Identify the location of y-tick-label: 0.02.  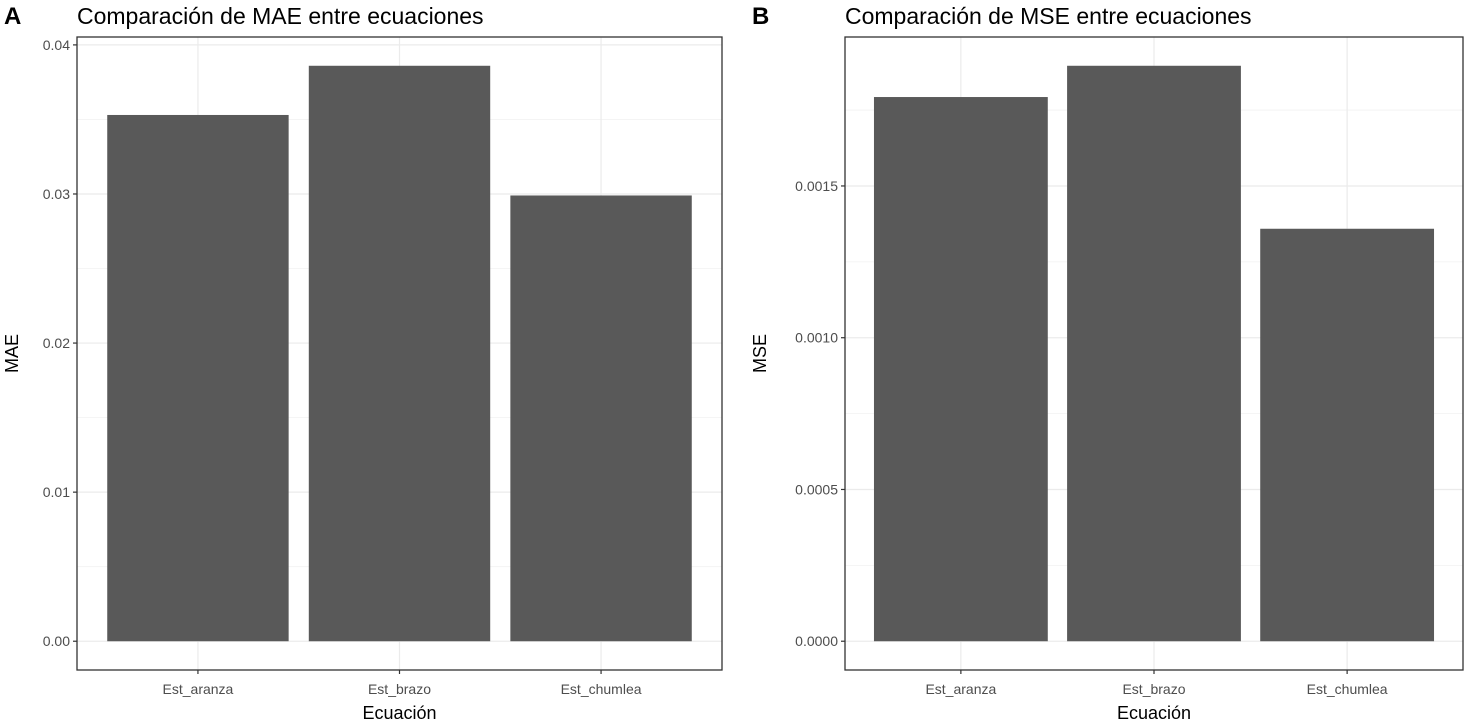
(56, 343).